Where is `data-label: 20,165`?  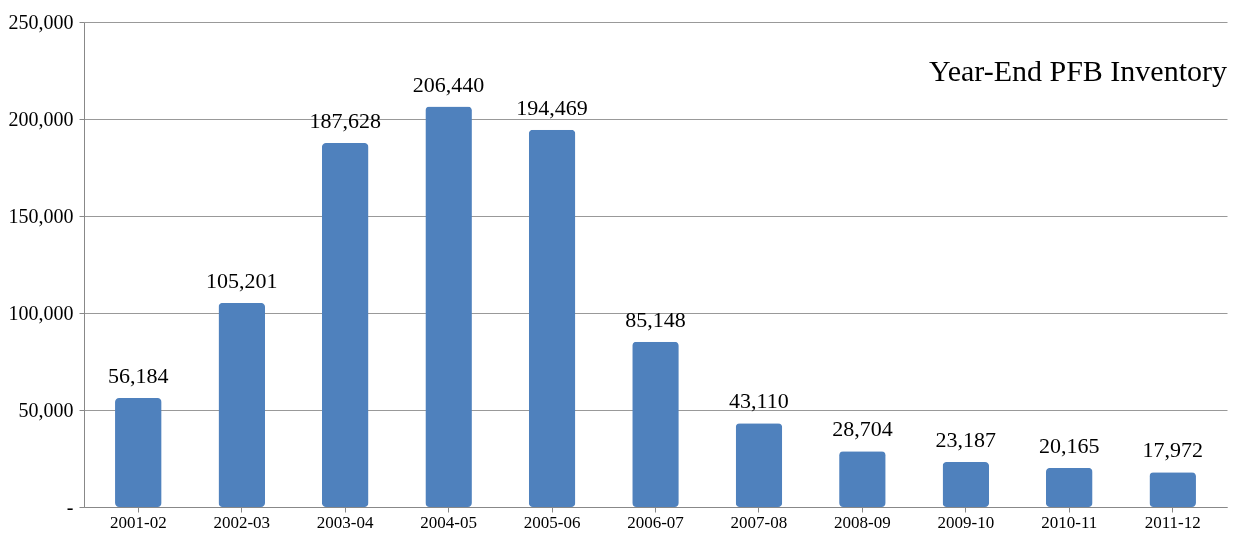
data-label: 20,165 is located at coordinates (1069, 445).